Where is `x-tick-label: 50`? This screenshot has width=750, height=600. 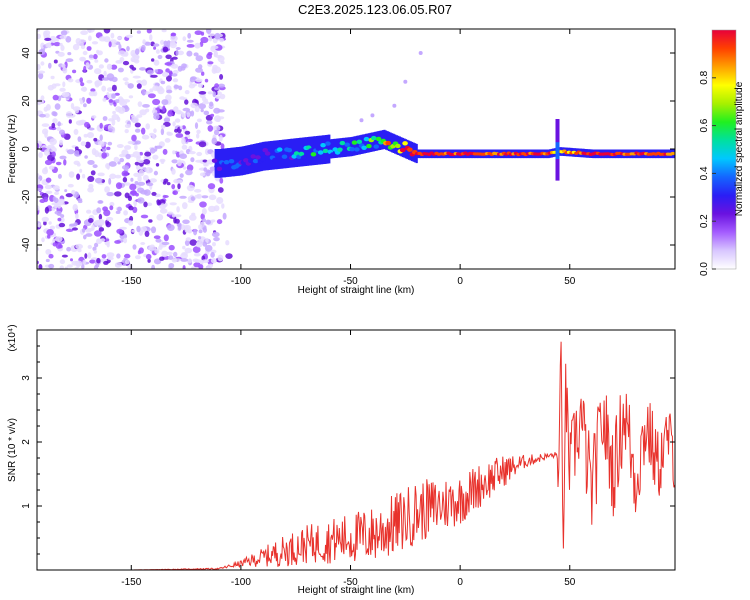 x-tick-label: 50 is located at coordinates (570, 582).